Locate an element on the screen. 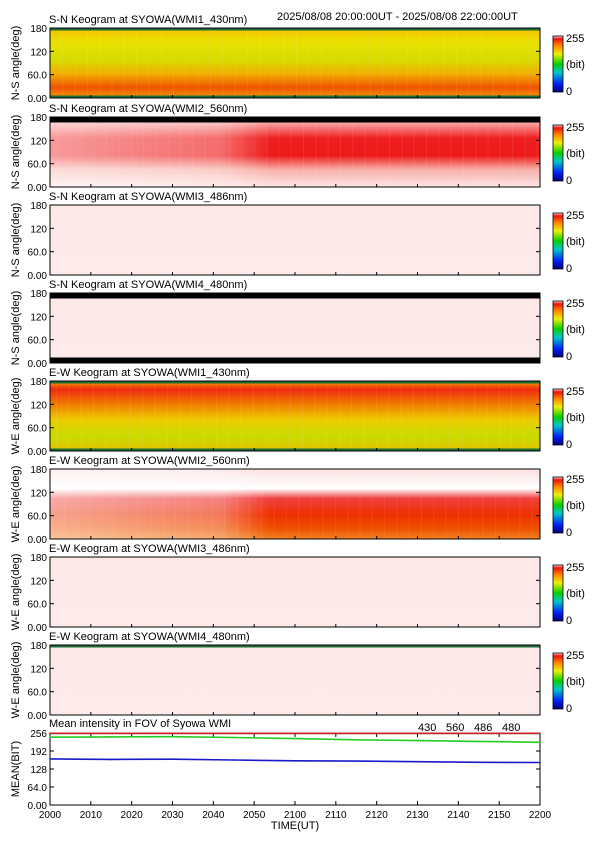  keogram-image is located at coordinates (295, 592).